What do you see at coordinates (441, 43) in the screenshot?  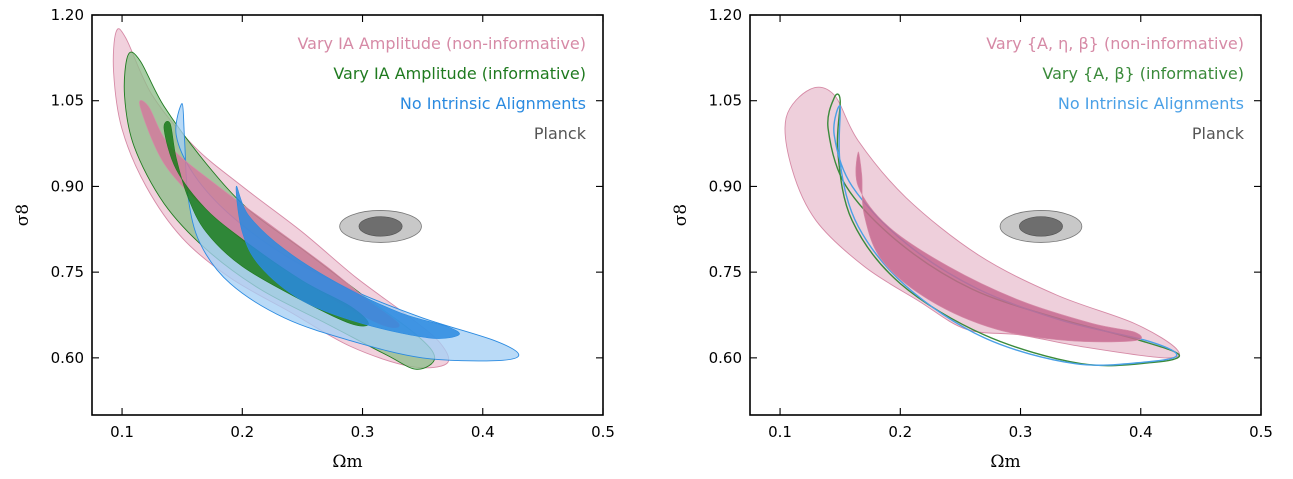 I see `legend-entry: Vary IA Amplitude (non-informative)` at bounding box center [441, 43].